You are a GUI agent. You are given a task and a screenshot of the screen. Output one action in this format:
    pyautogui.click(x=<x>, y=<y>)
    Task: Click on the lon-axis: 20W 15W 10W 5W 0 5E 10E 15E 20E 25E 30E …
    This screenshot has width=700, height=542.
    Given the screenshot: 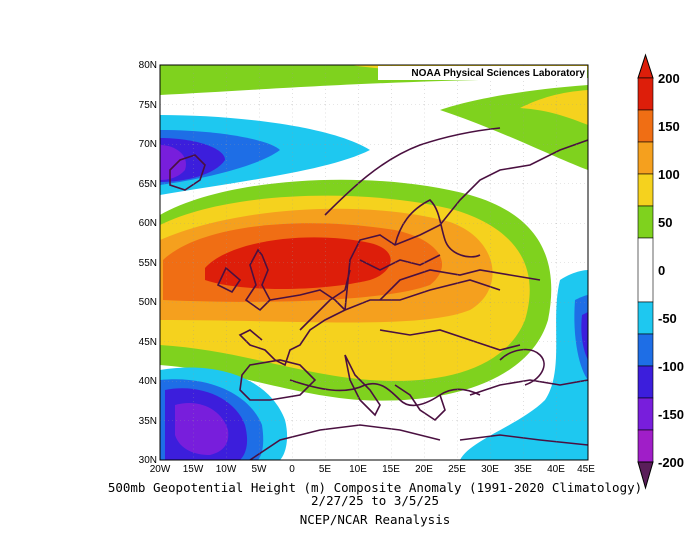 What is the action you would take?
    pyautogui.click(x=373, y=469)
    